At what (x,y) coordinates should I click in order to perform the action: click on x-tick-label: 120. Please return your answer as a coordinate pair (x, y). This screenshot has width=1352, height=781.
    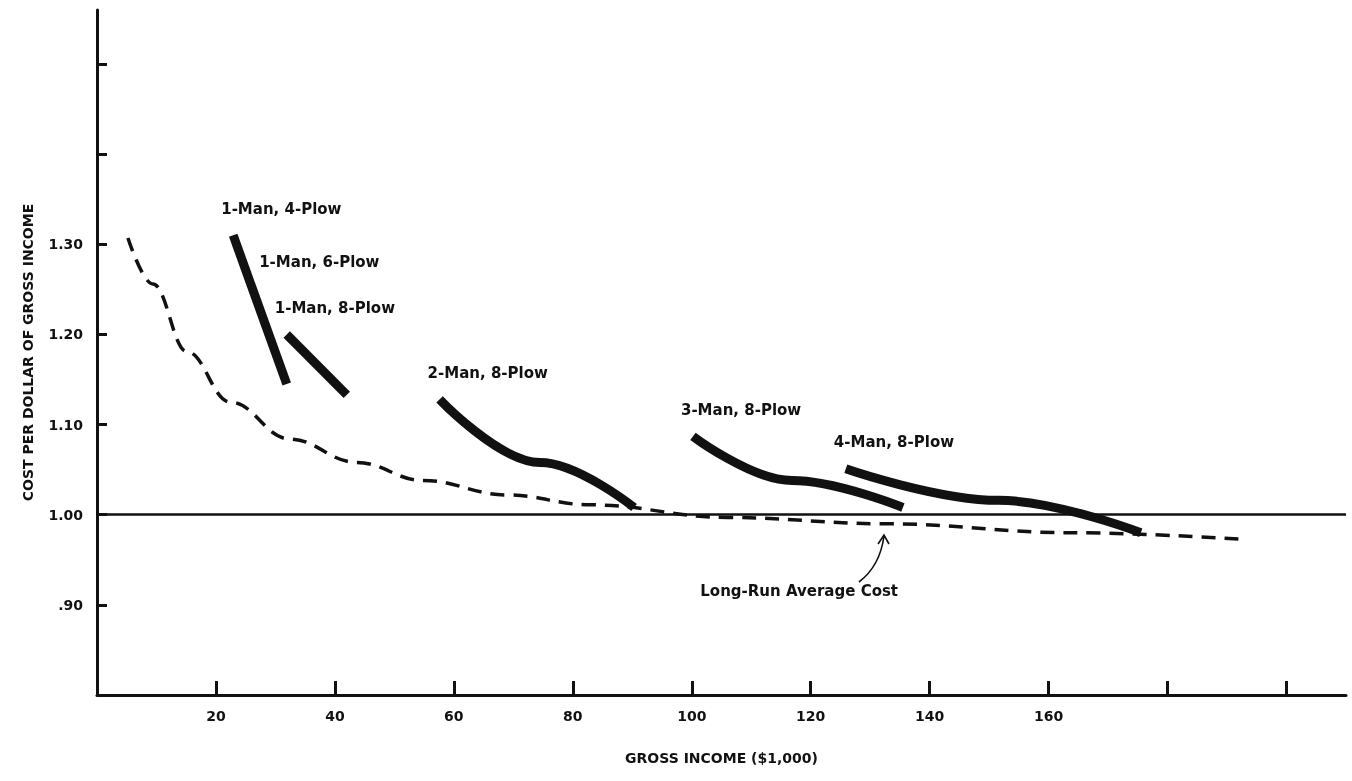
    Looking at the image, I should click on (811, 716).